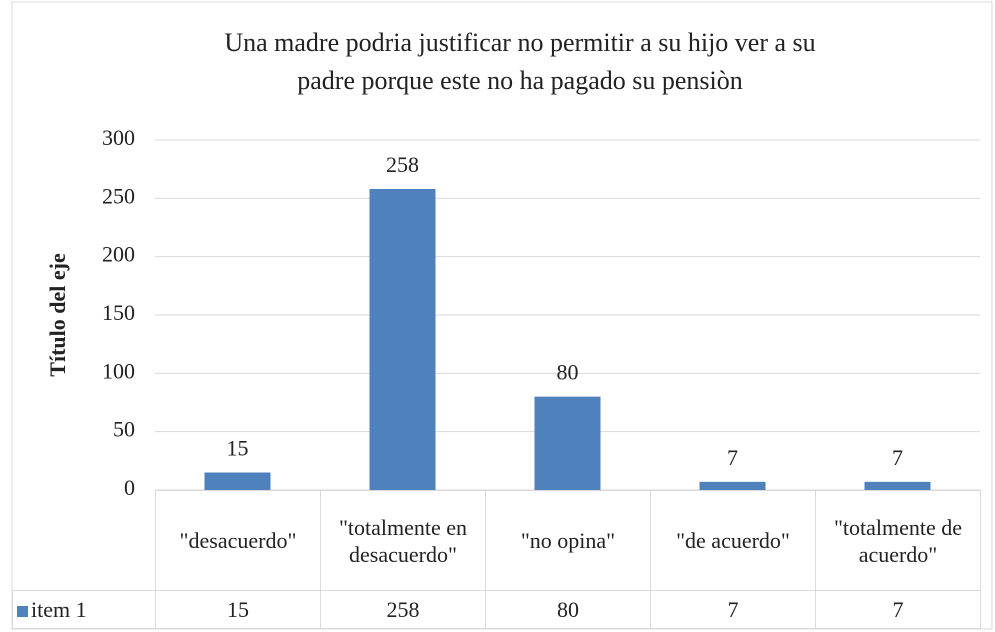 The height and width of the screenshot is (632, 995). I want to click on x-tick-label: "de acuerdo", so click(733, 540).